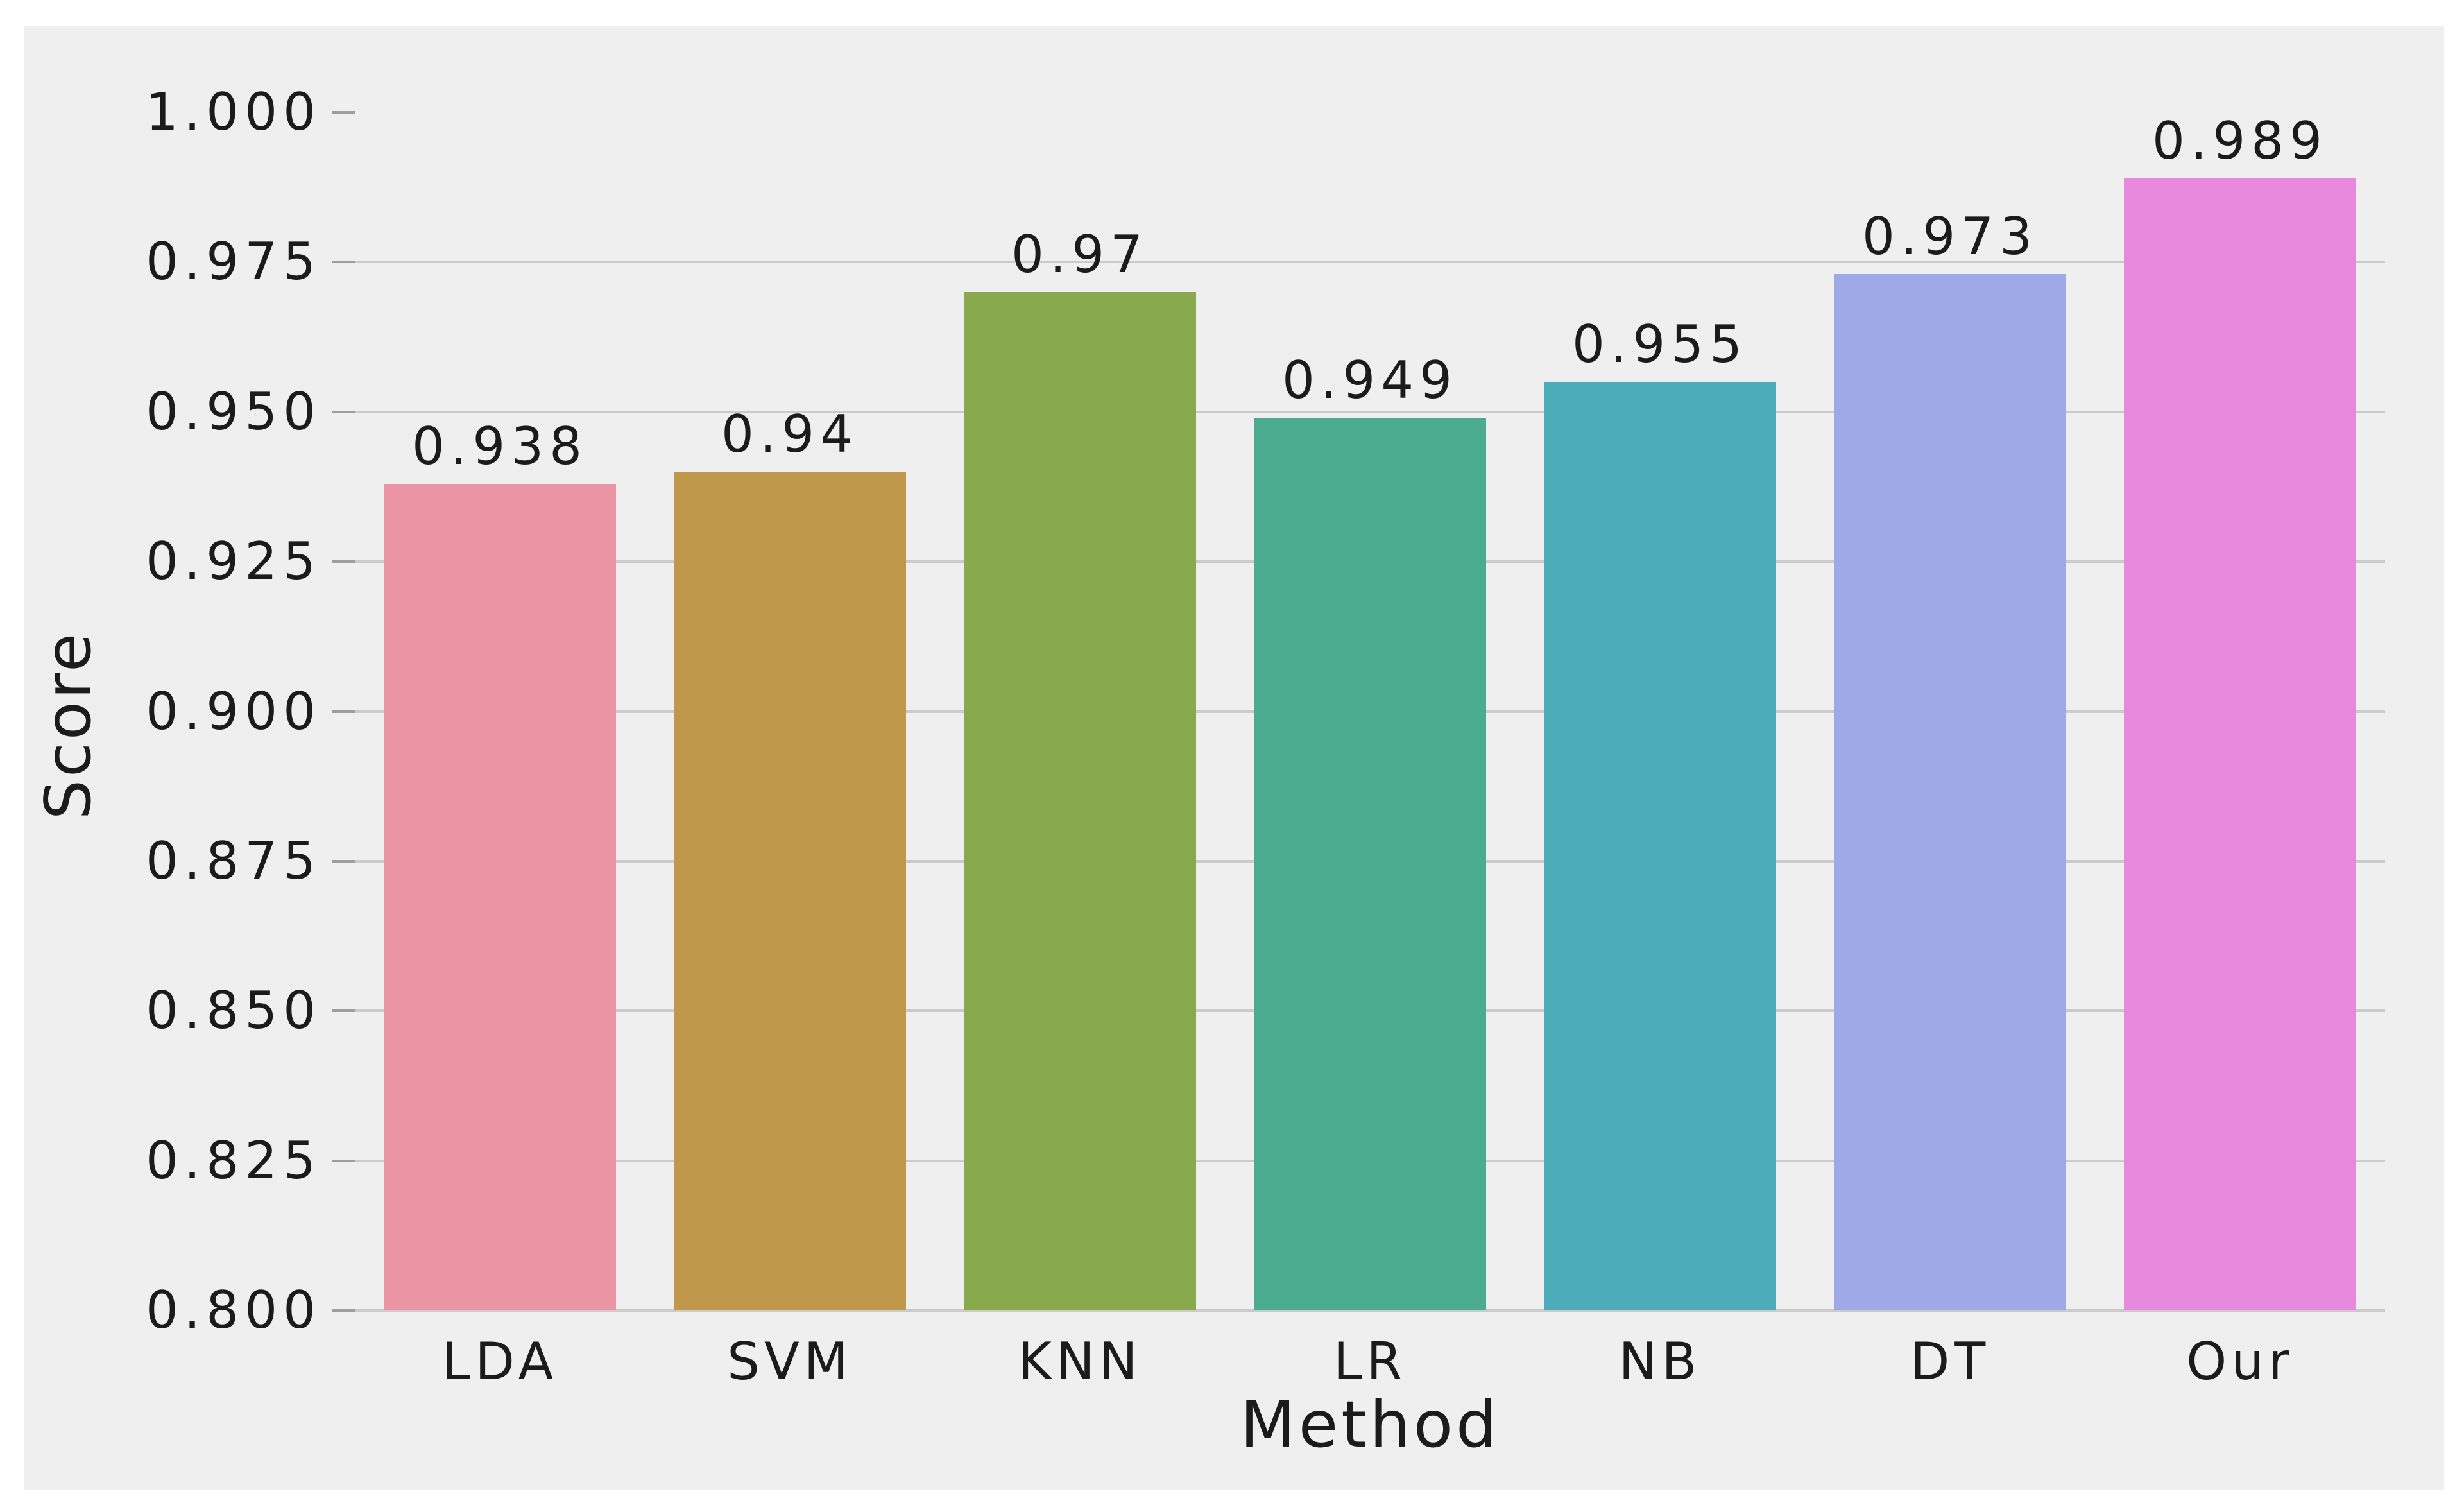 Image resolution: width=2464 pixels, height=1512 pixels. I want to click on y-axis-label: Score, so click(69, 725).